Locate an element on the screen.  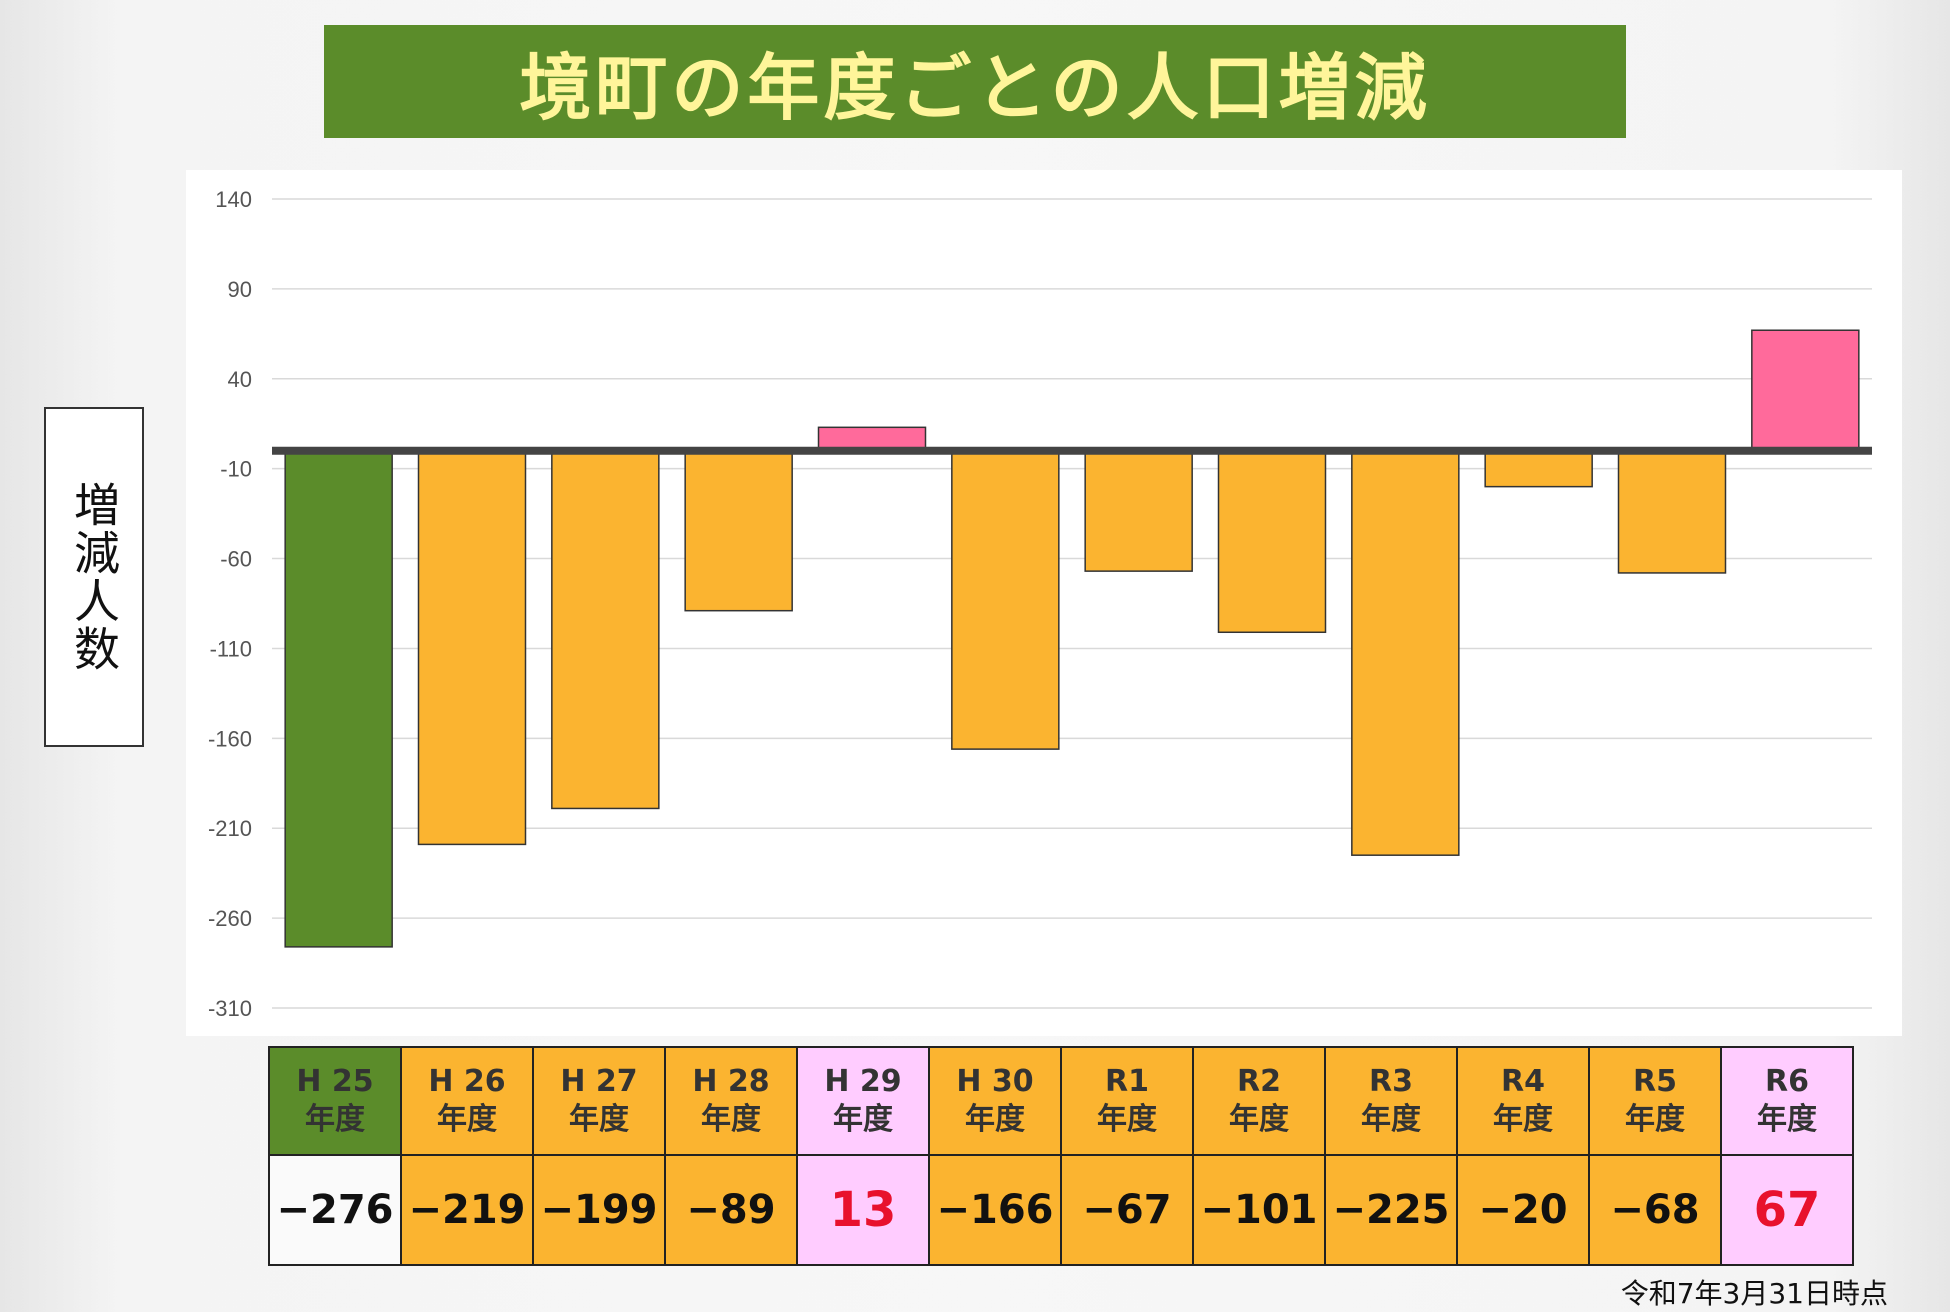
header-year: H 25 is located at coordinates (335, 1081).